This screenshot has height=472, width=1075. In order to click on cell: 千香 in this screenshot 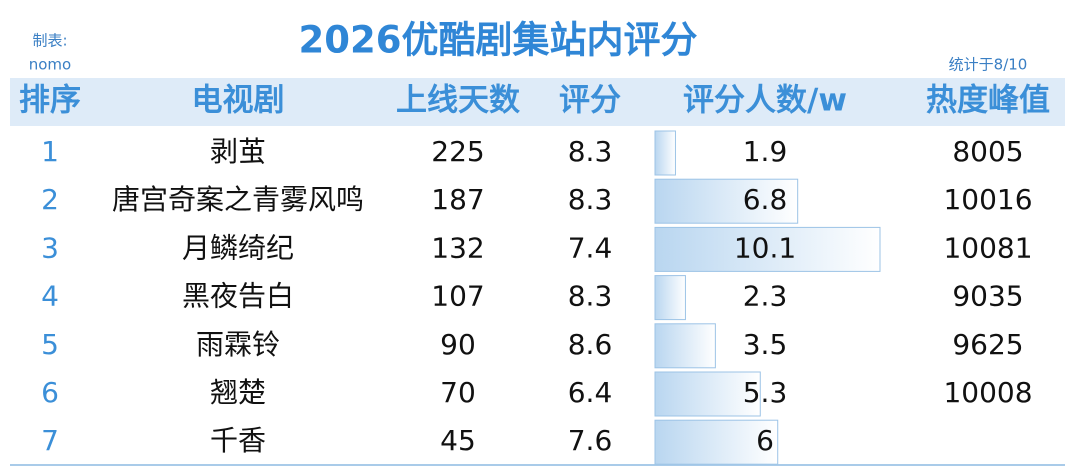, I will do `click(238, 440)`.